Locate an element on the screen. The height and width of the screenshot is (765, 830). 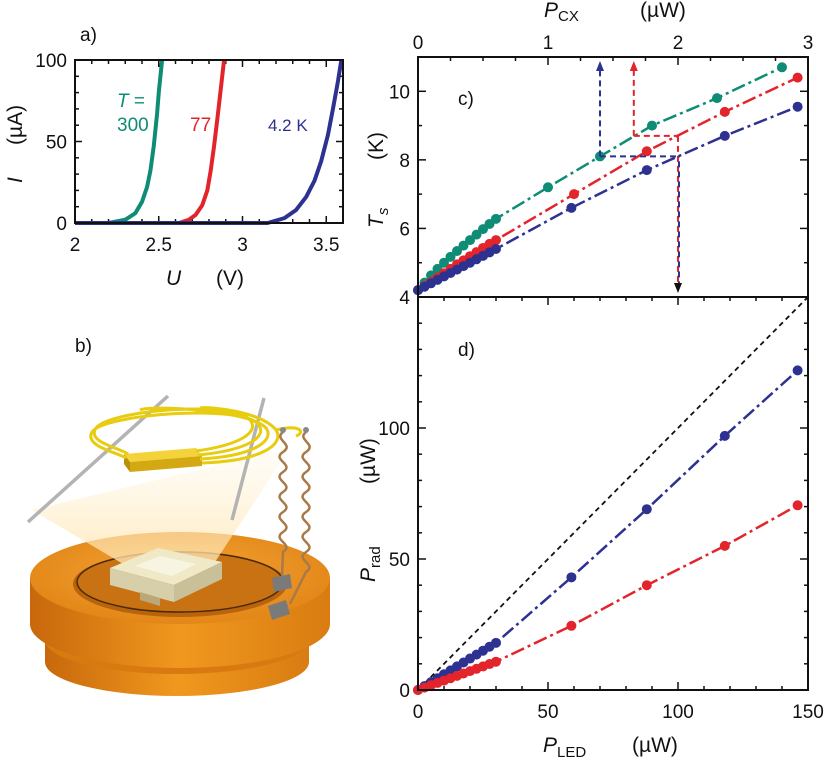
panel-c-ytick-label: 10 is located at coordinates (399, 92).